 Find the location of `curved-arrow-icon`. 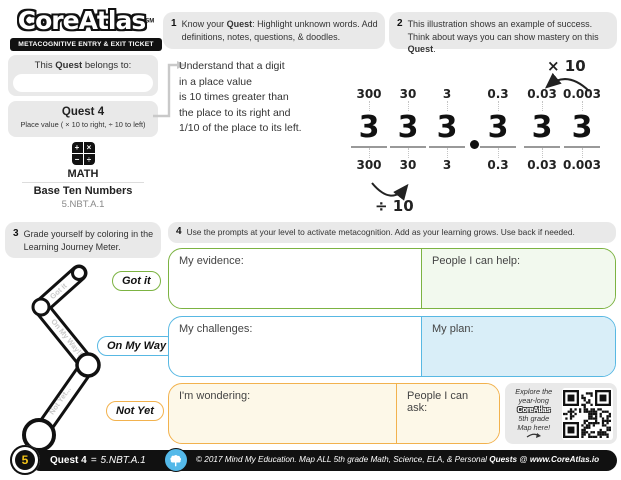

curved-arrow-icon is located at coordinates (533, 435).